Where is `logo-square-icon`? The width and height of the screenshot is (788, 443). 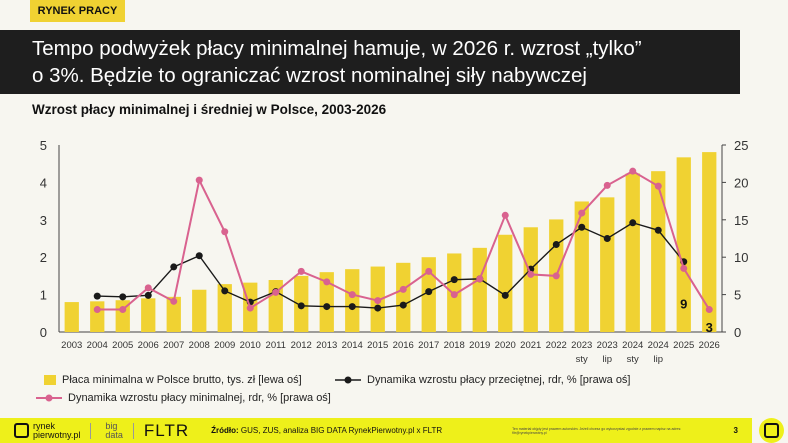 logo-square-icon is located at coordinates (771, 430).